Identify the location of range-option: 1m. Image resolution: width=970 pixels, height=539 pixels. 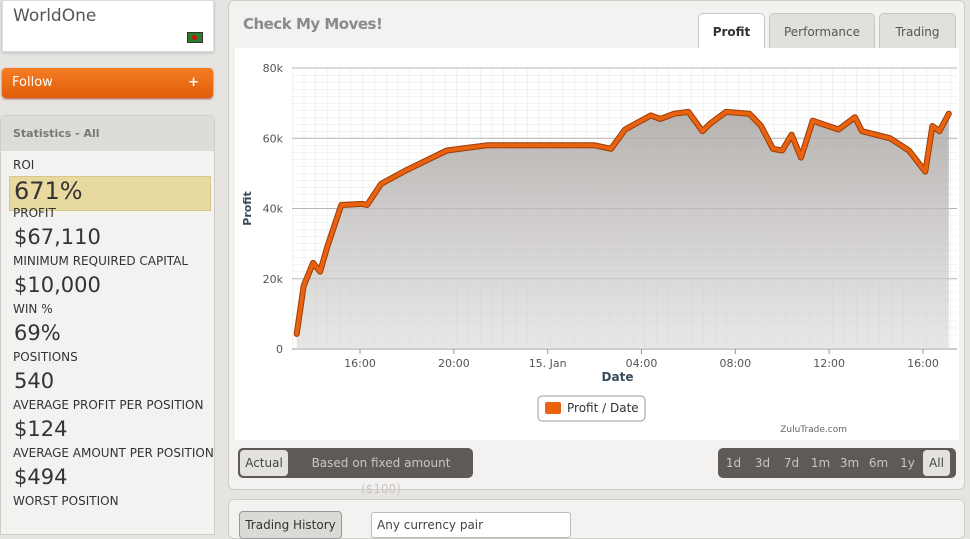
(820, 463).